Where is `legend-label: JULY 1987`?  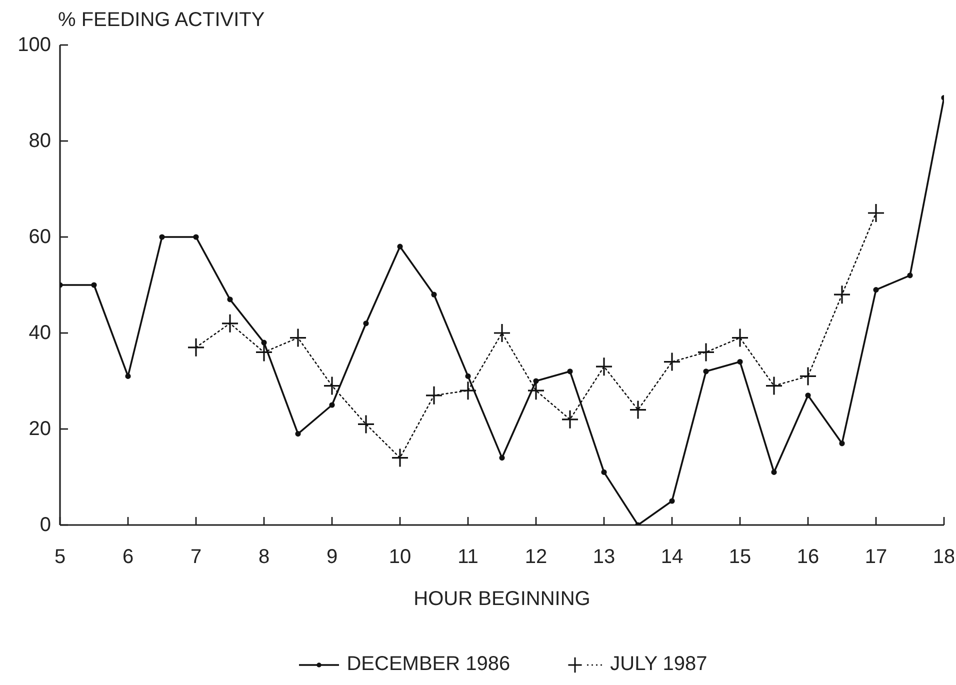
legend-label: JULY 1987 is located at coordinates (659, 664).